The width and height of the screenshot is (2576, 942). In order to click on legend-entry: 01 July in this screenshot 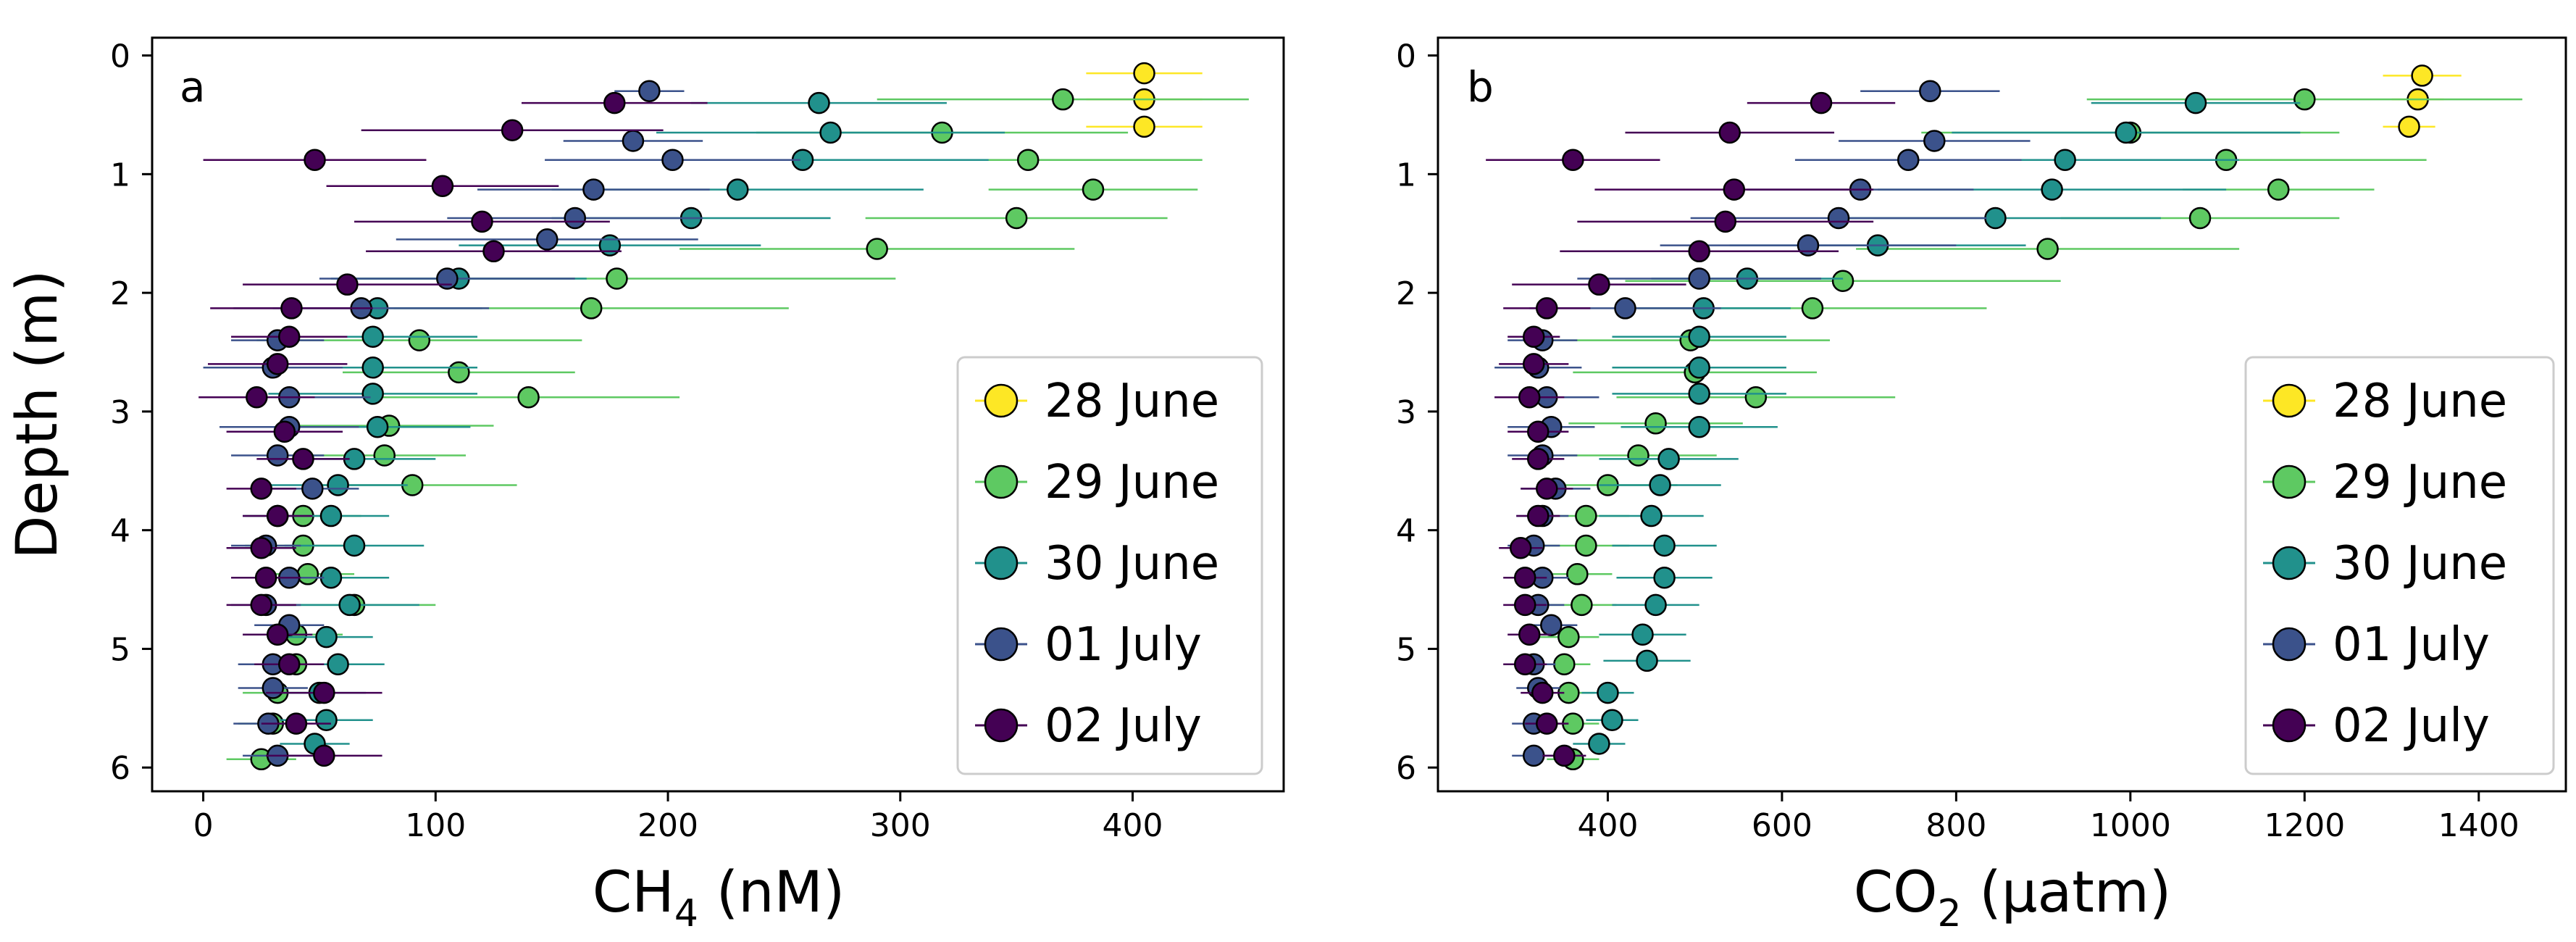, I will do `click(1123, 645)`.